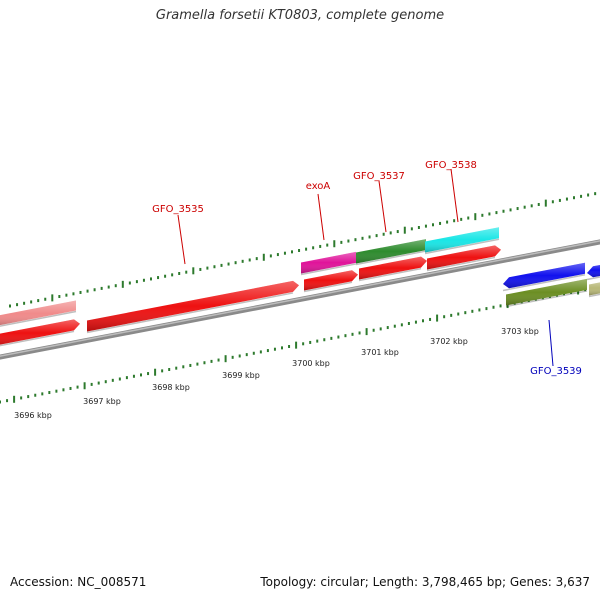 The image size is (600, 605). Describe the element at coordinates (40, 333) in the screenshot. I see `feature-red-prev` at that location.